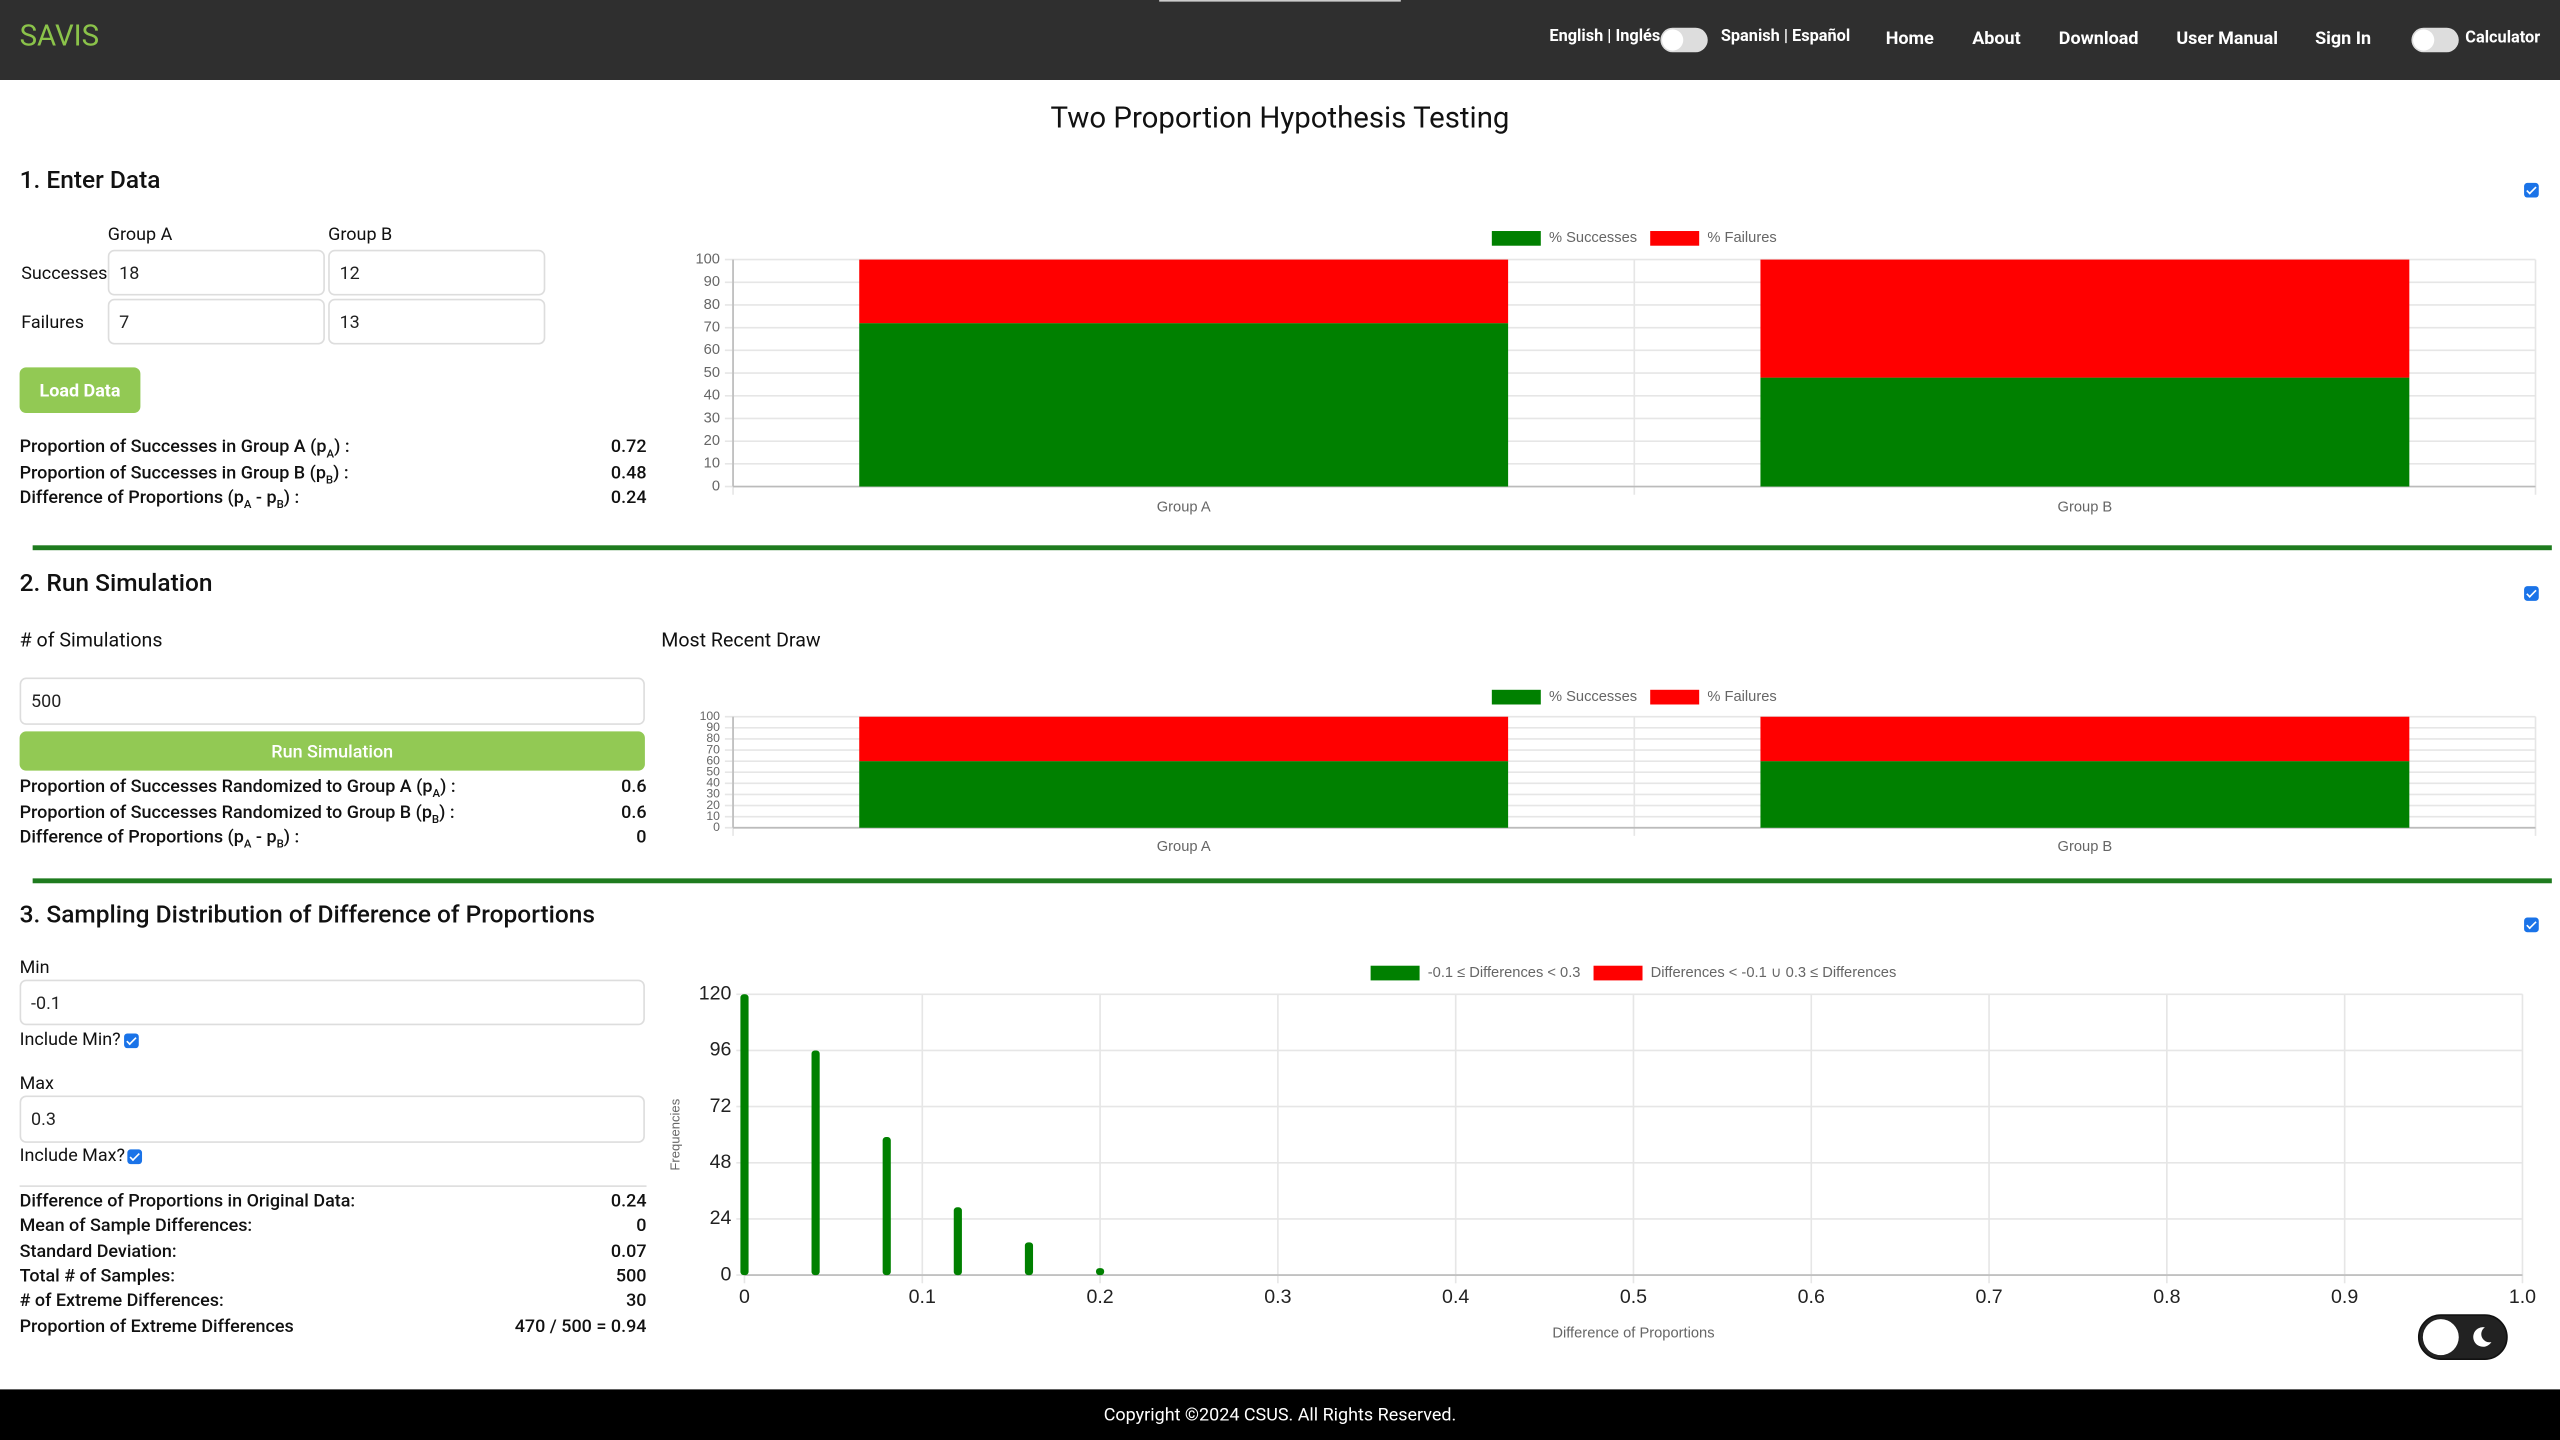  Describe the element at coordinates (1909, 38) in the screenshot. I see `nav-link: Home` at that location.